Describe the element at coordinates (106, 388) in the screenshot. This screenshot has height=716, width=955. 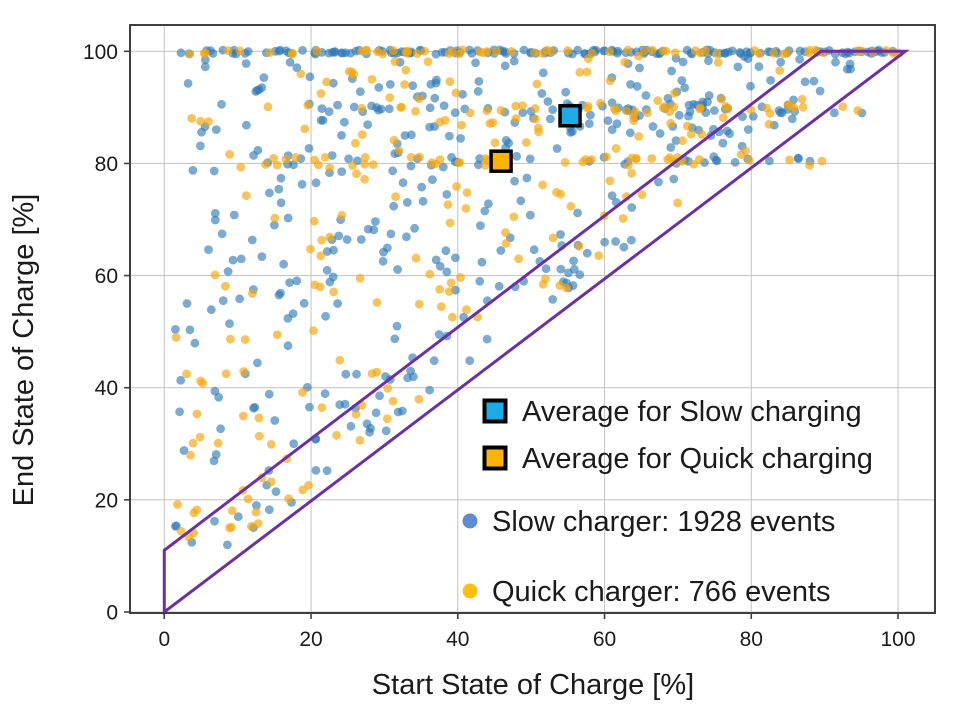
I see `y-tick-label: 40` at that location.